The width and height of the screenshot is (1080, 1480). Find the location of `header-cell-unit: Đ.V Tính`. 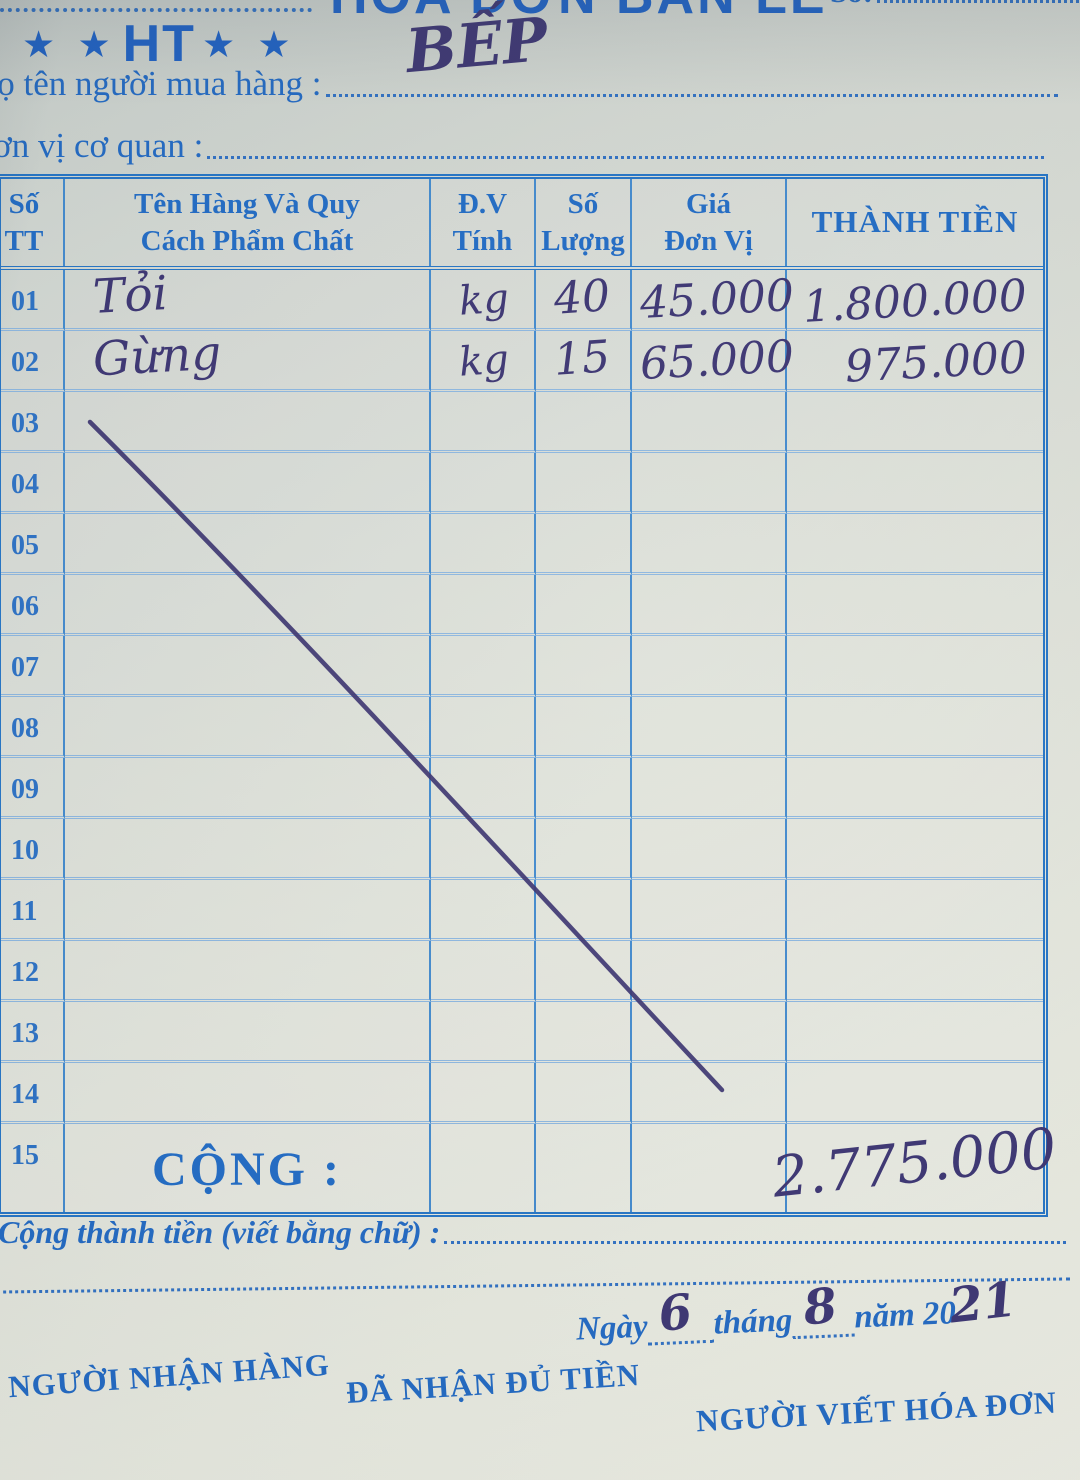

header-cell-unit: Đ.V Tính is located at coordinates (483, 222).